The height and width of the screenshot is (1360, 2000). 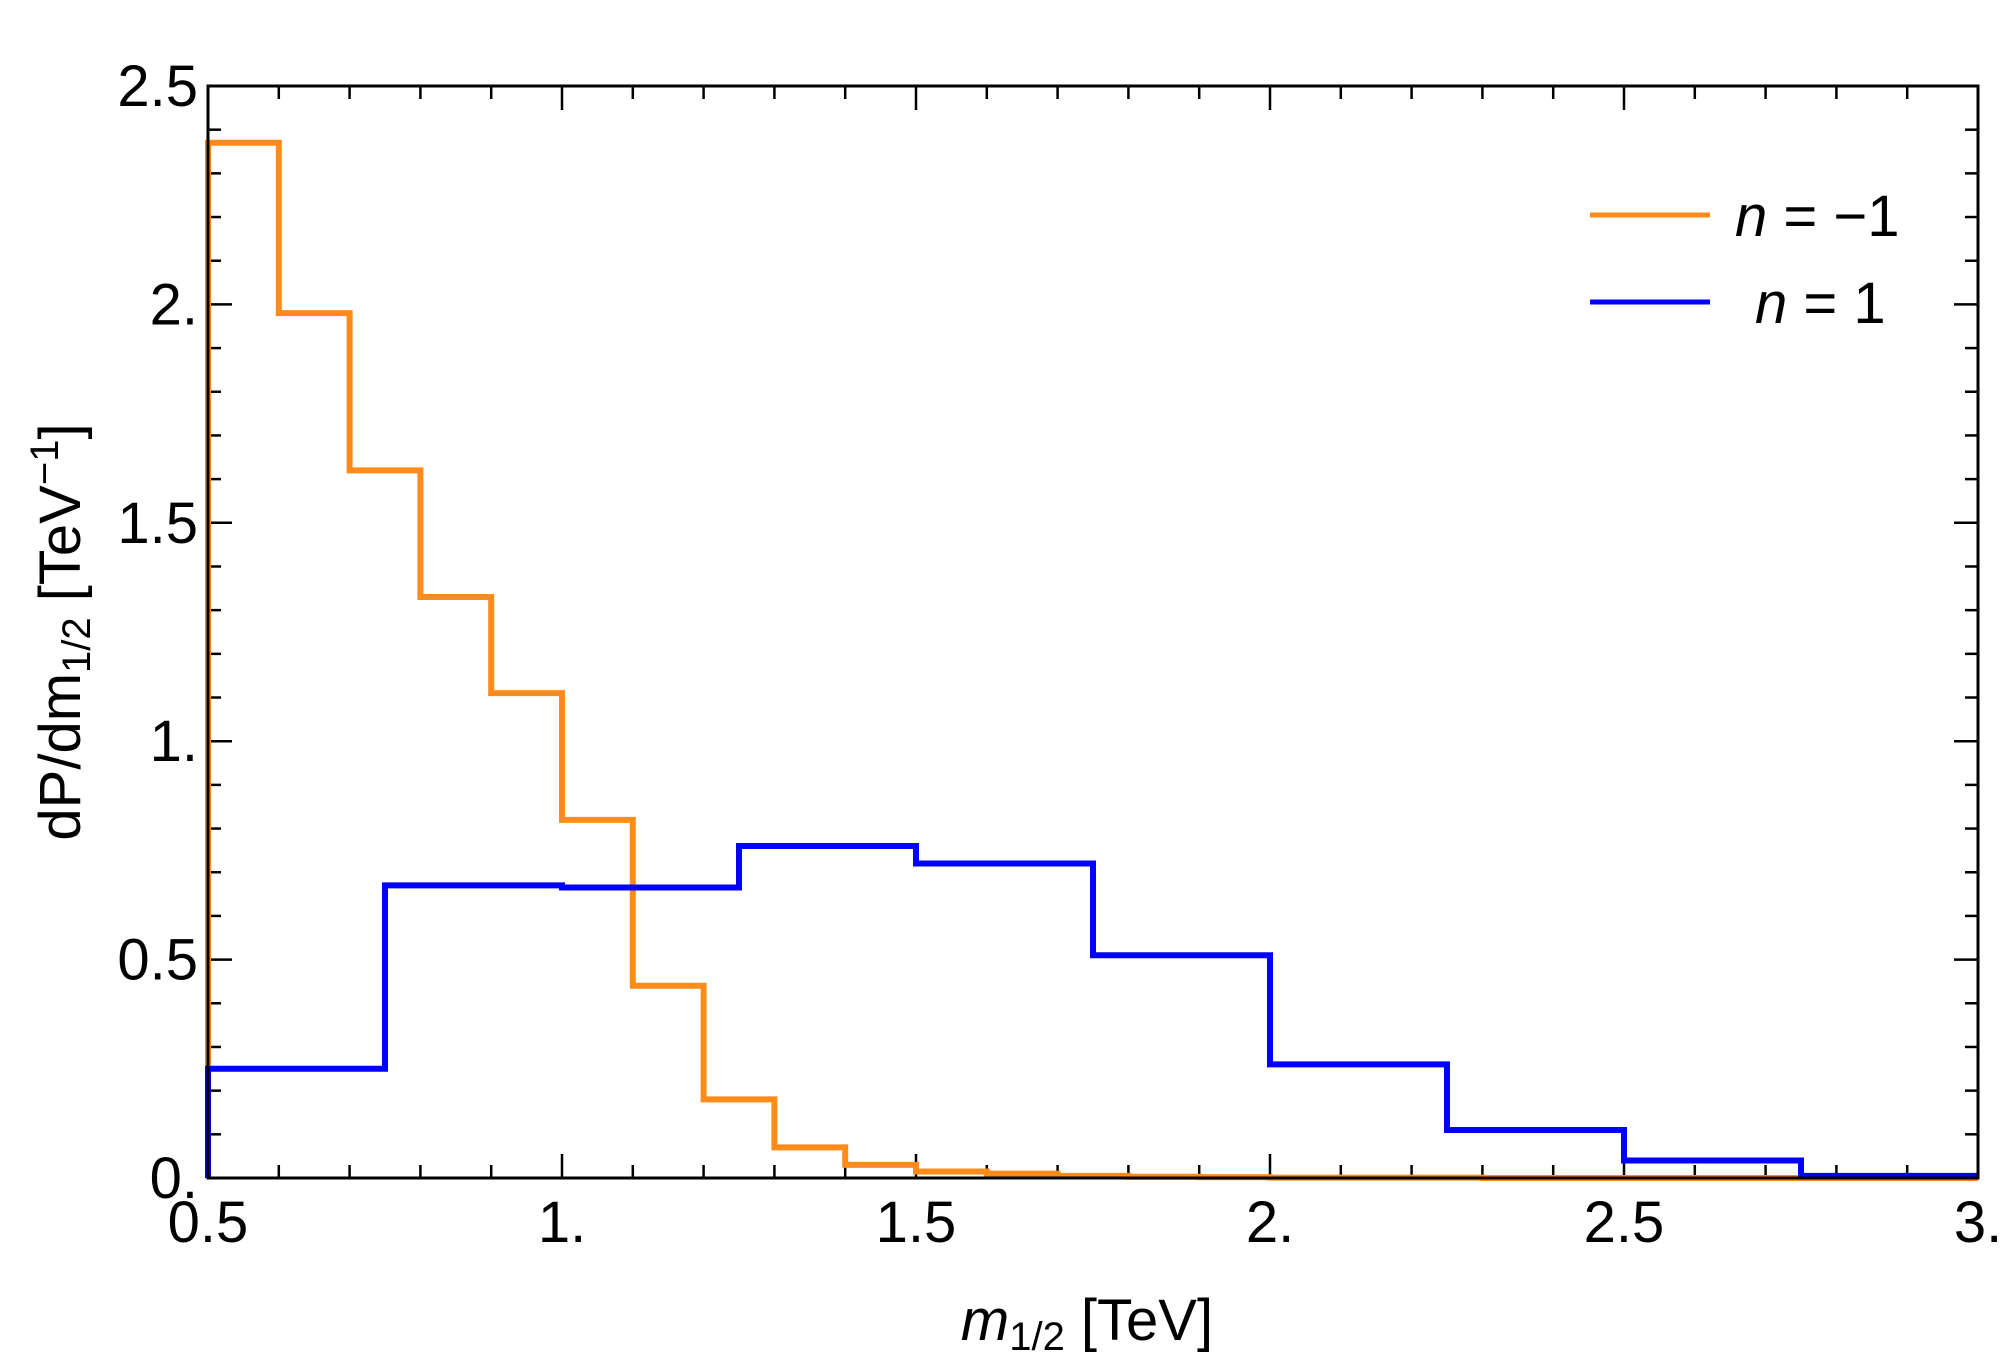 I want to click on legend-label-n-1: n = 1, so click(x=1820, y=303).